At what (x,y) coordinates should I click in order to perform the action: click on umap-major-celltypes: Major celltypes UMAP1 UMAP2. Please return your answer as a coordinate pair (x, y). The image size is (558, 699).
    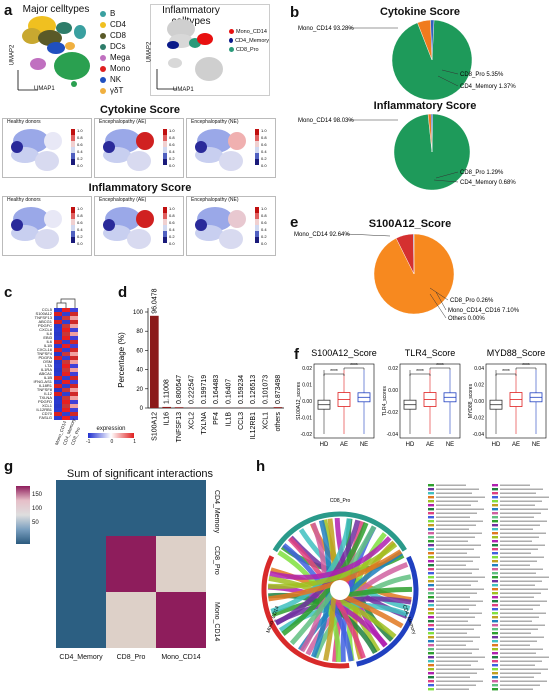
    Looking at the image, I should click on (56, 49).